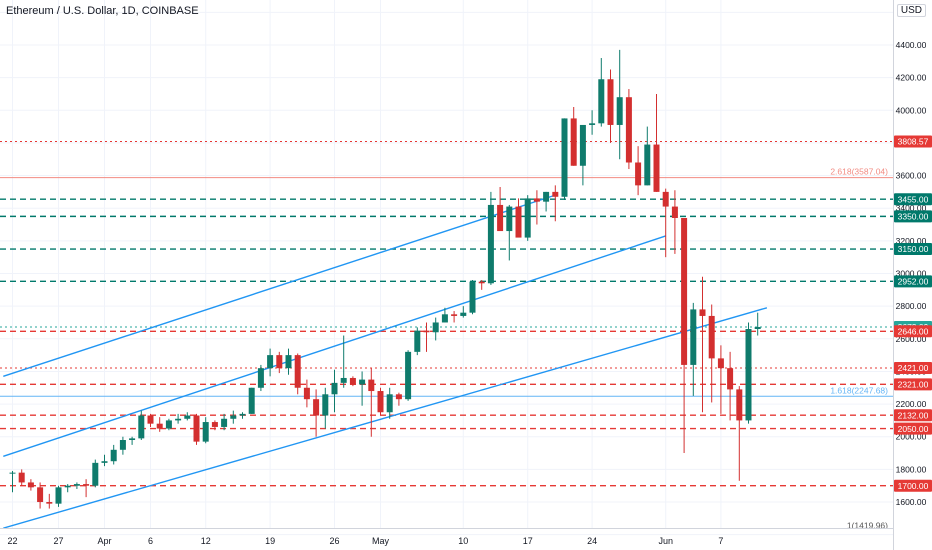 This screenshot has height=550, width=932. I want to click on y-tick-label: 3000.00, so click(911, 274).